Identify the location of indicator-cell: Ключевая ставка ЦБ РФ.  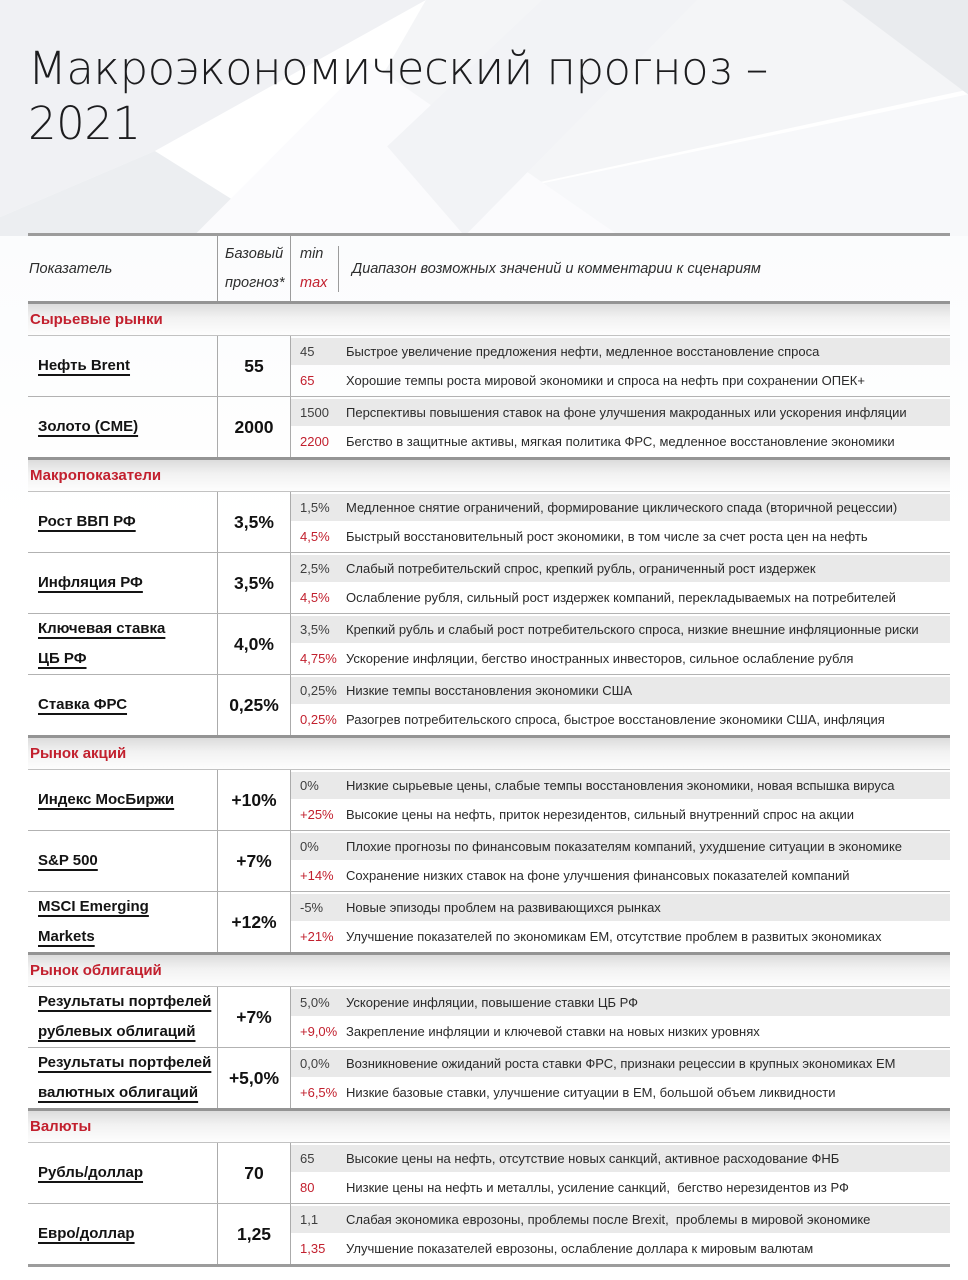
(122, 644).